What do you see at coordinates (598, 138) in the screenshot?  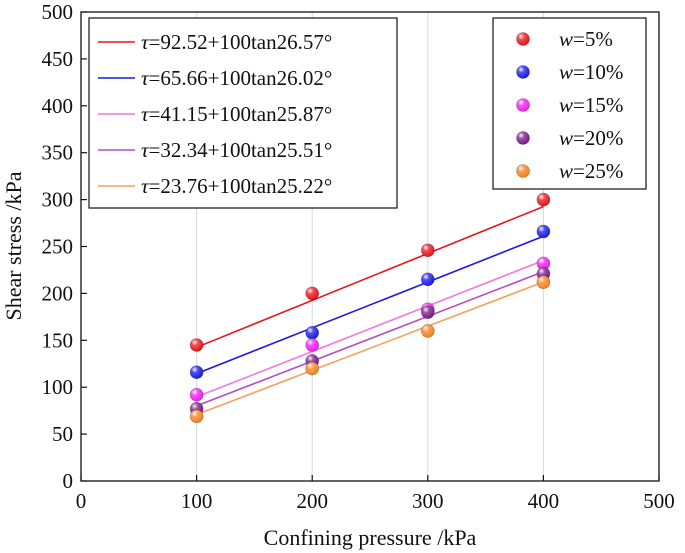 I see `points-legend-value: =20%` at bounding box center [598, 138].